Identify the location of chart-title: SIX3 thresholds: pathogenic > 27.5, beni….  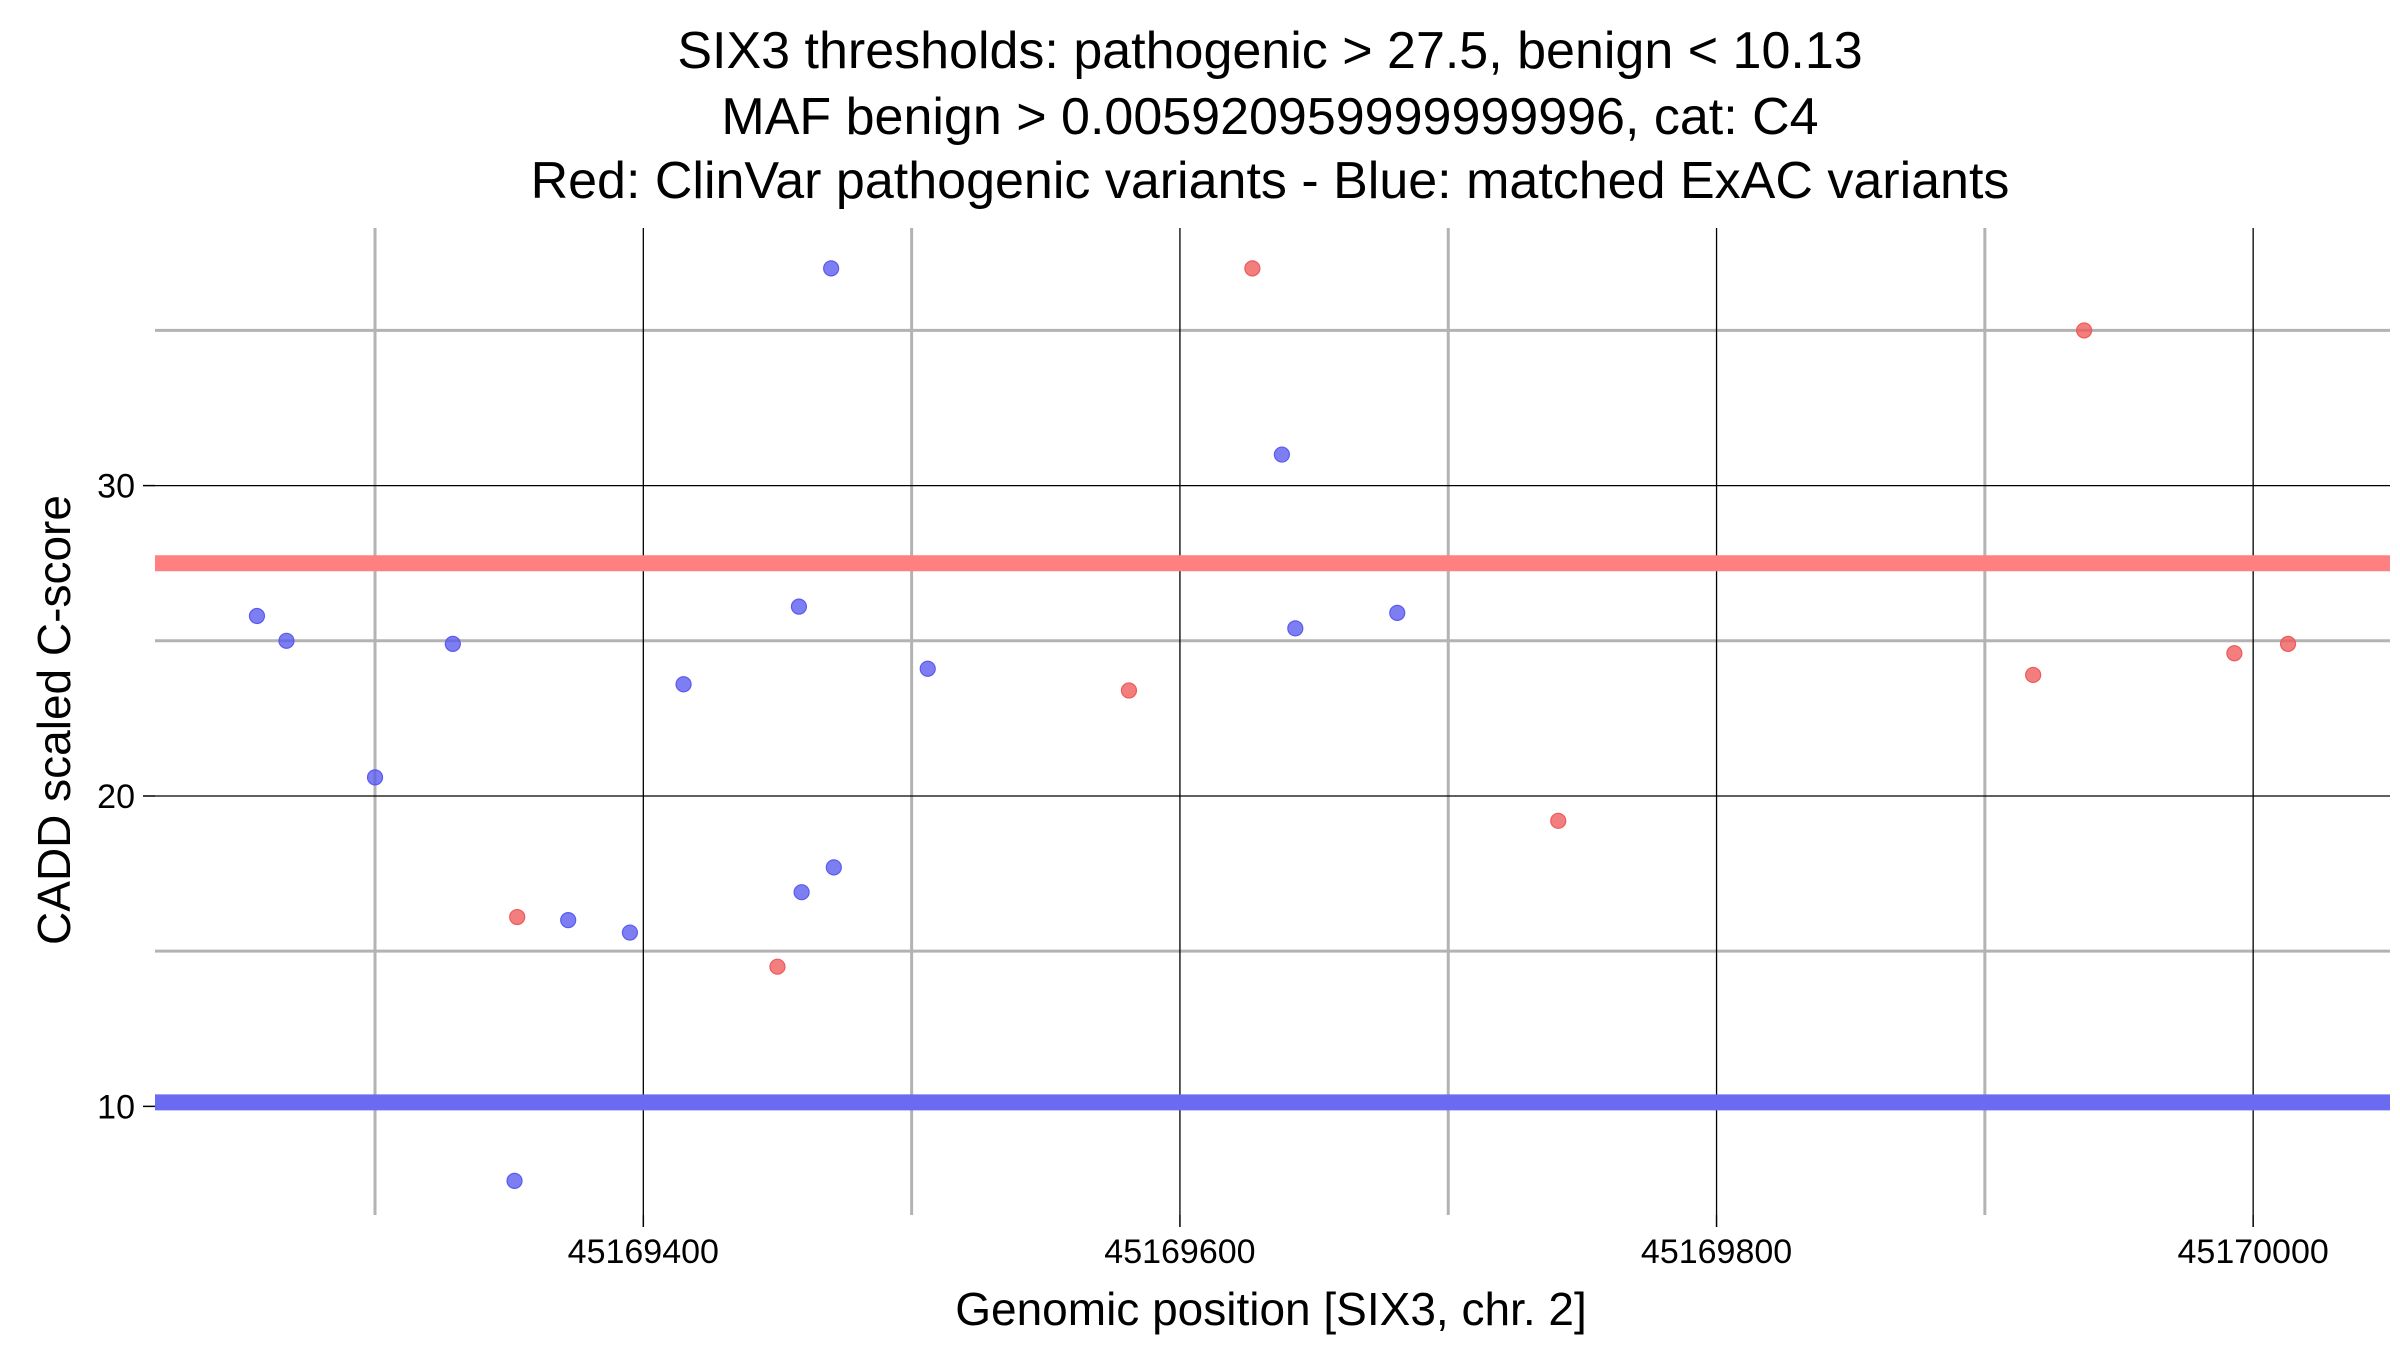
(1270, 116).